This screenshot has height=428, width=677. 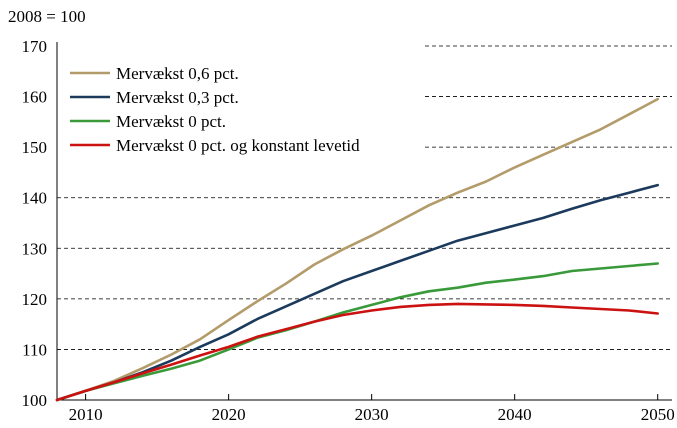 I want to click on legend-label-4: Mervækst 0 pct. og konstant levetid, so click(x=238, y=145).